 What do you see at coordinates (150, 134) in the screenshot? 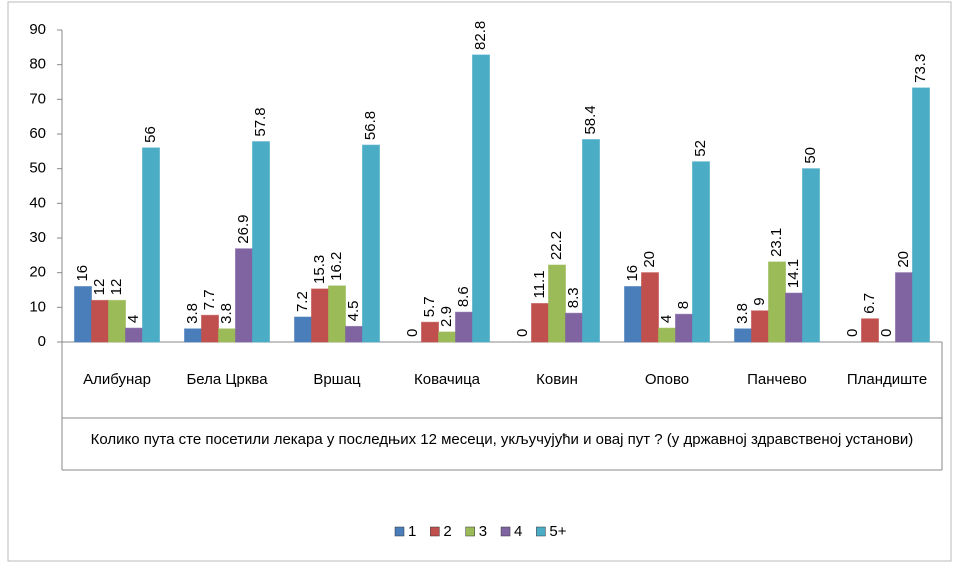
I see `data-label: 56` at bounding box center [150, 134].